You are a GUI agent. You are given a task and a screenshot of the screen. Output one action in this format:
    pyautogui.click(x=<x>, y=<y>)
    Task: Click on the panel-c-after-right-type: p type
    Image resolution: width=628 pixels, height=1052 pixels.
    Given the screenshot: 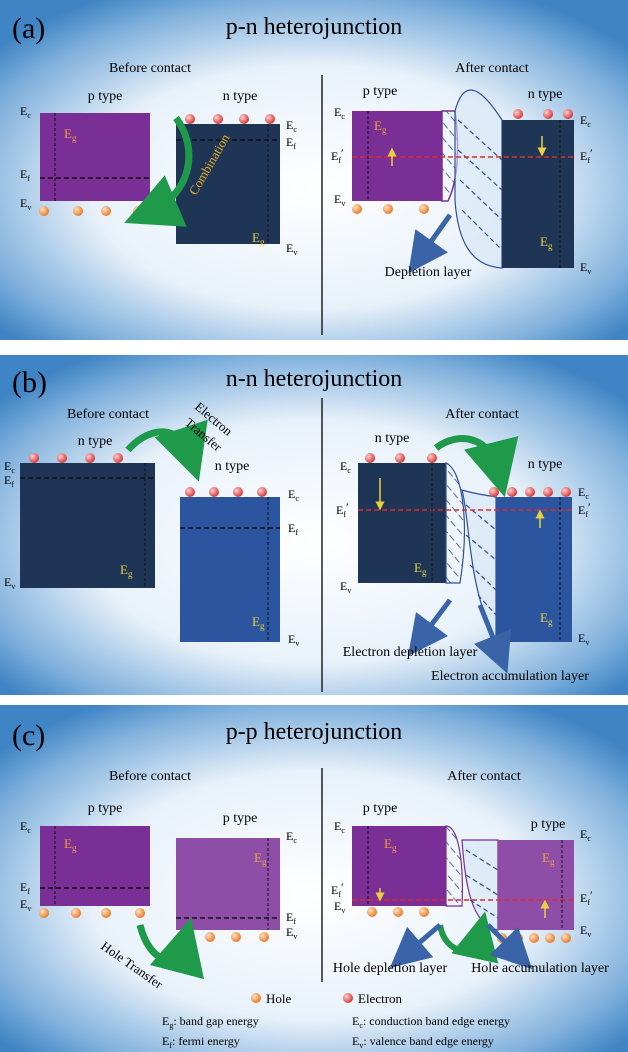 What is the action you would take?
    pyautogui.click(x=548, y=824)
    